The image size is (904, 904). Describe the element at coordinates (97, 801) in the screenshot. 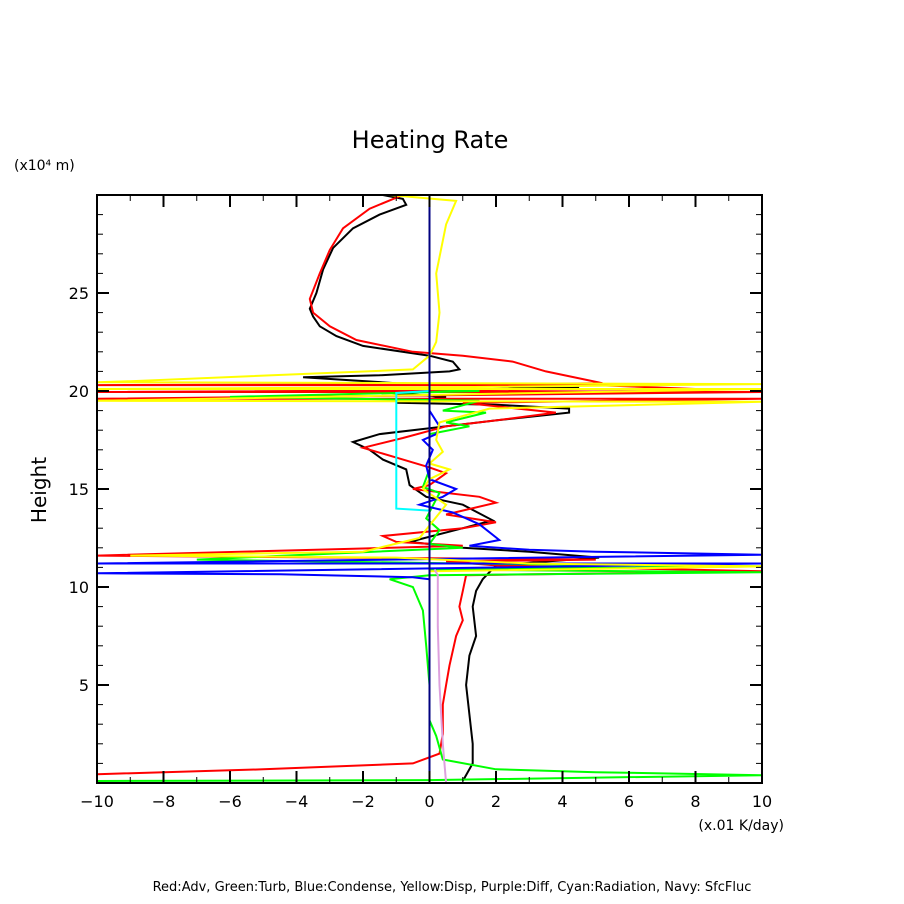

I see `x-tick-label: −10` at that location.